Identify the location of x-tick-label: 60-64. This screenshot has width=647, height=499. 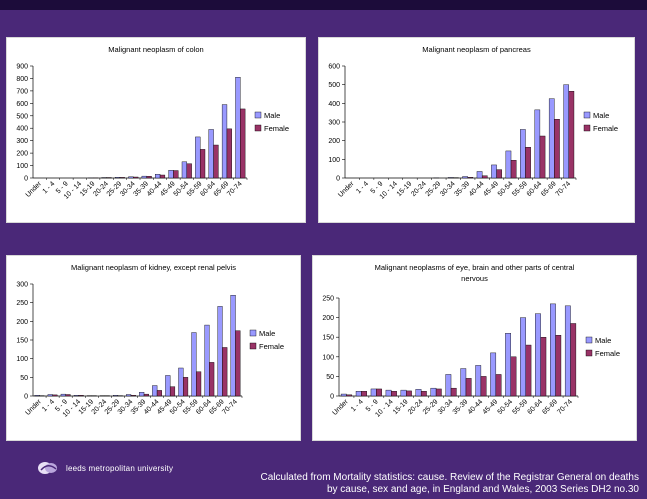
(535, 189).